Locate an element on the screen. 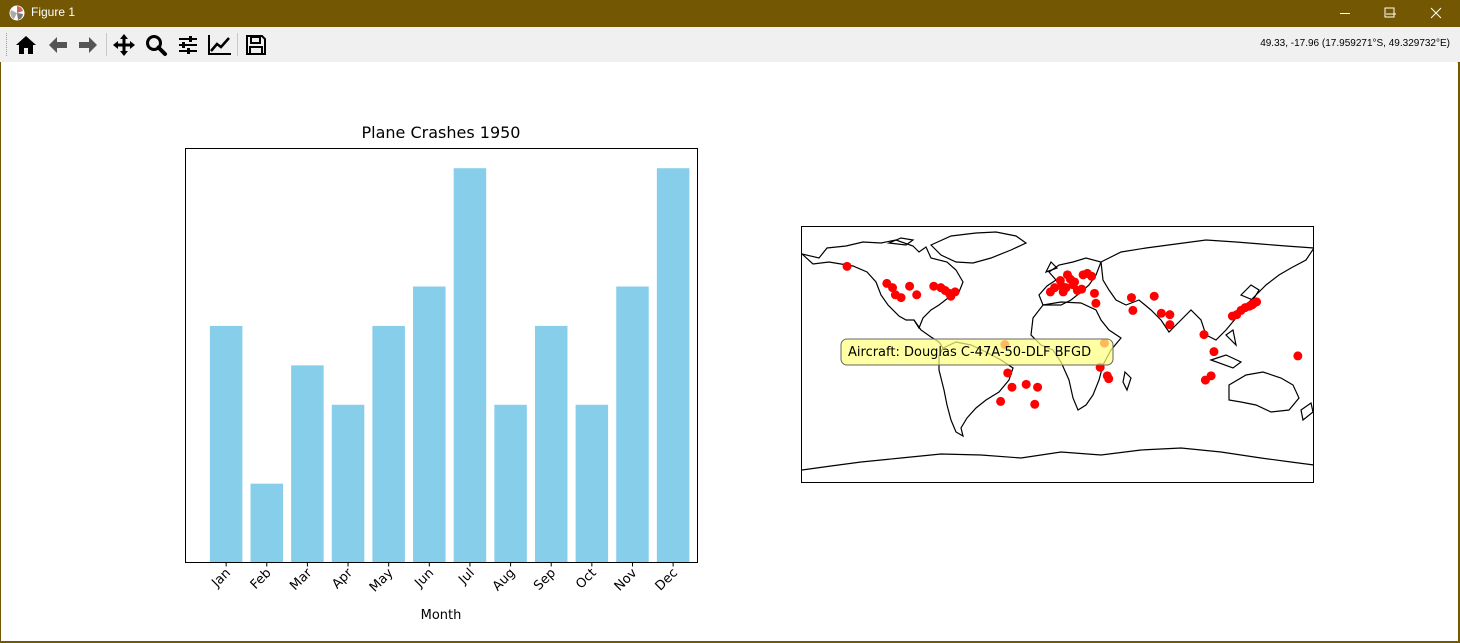 This screenshot has height=643, width=1460. x-tick-label: Nov is located at coordinates (626, 580).